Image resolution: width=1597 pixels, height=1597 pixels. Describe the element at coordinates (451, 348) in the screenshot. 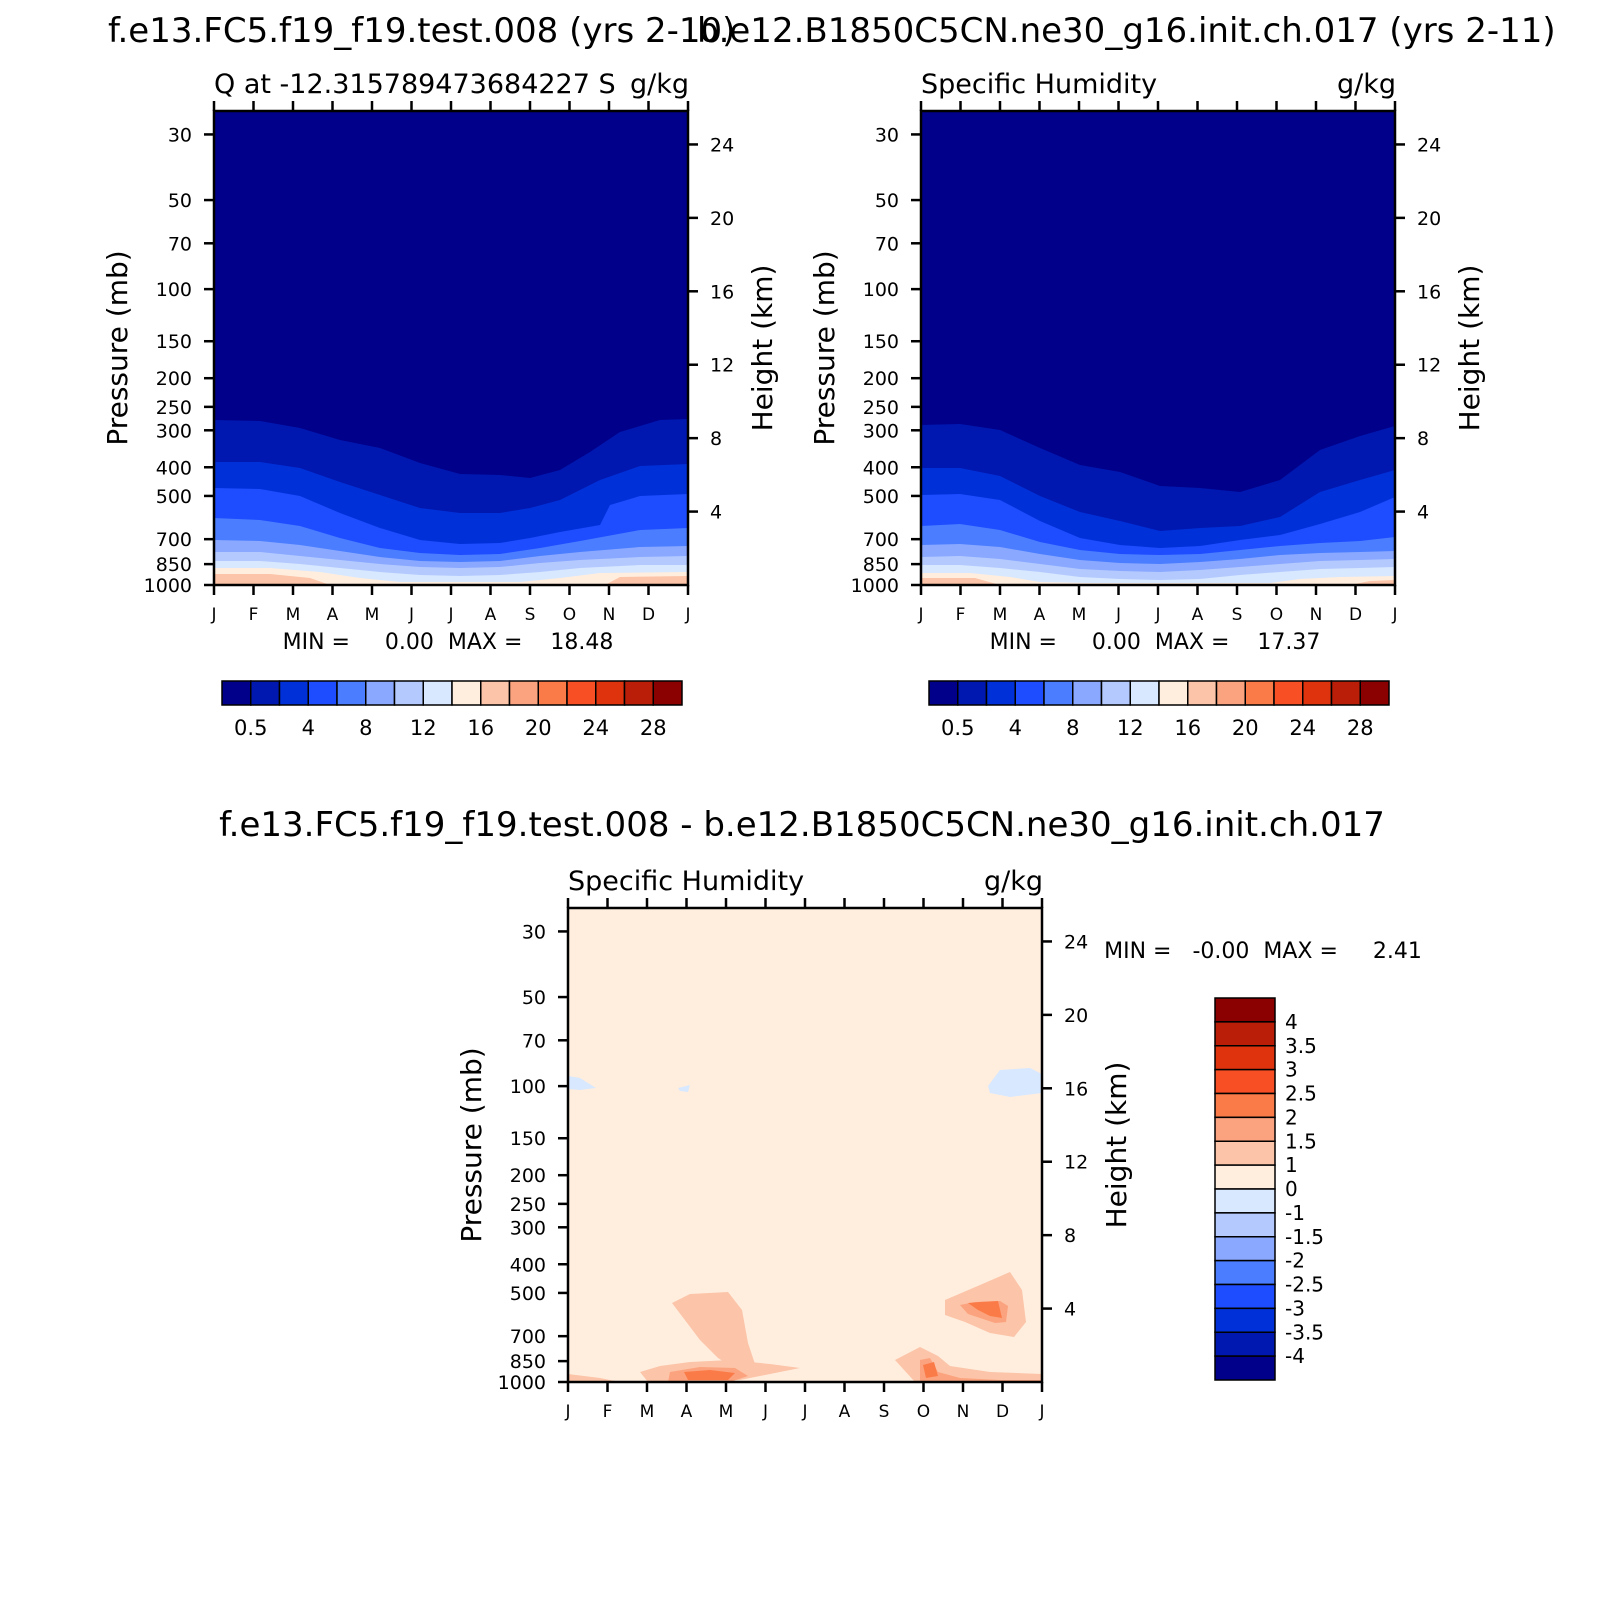

I see `panel-test-plot-area` at that location.